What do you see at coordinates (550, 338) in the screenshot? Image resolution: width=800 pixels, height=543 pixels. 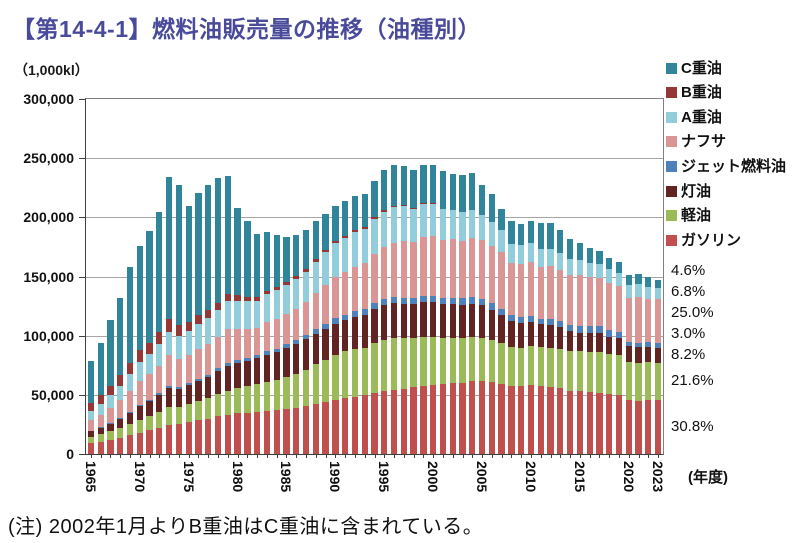 I see `stacked-bar-2012` at bounding box center [550, 338].